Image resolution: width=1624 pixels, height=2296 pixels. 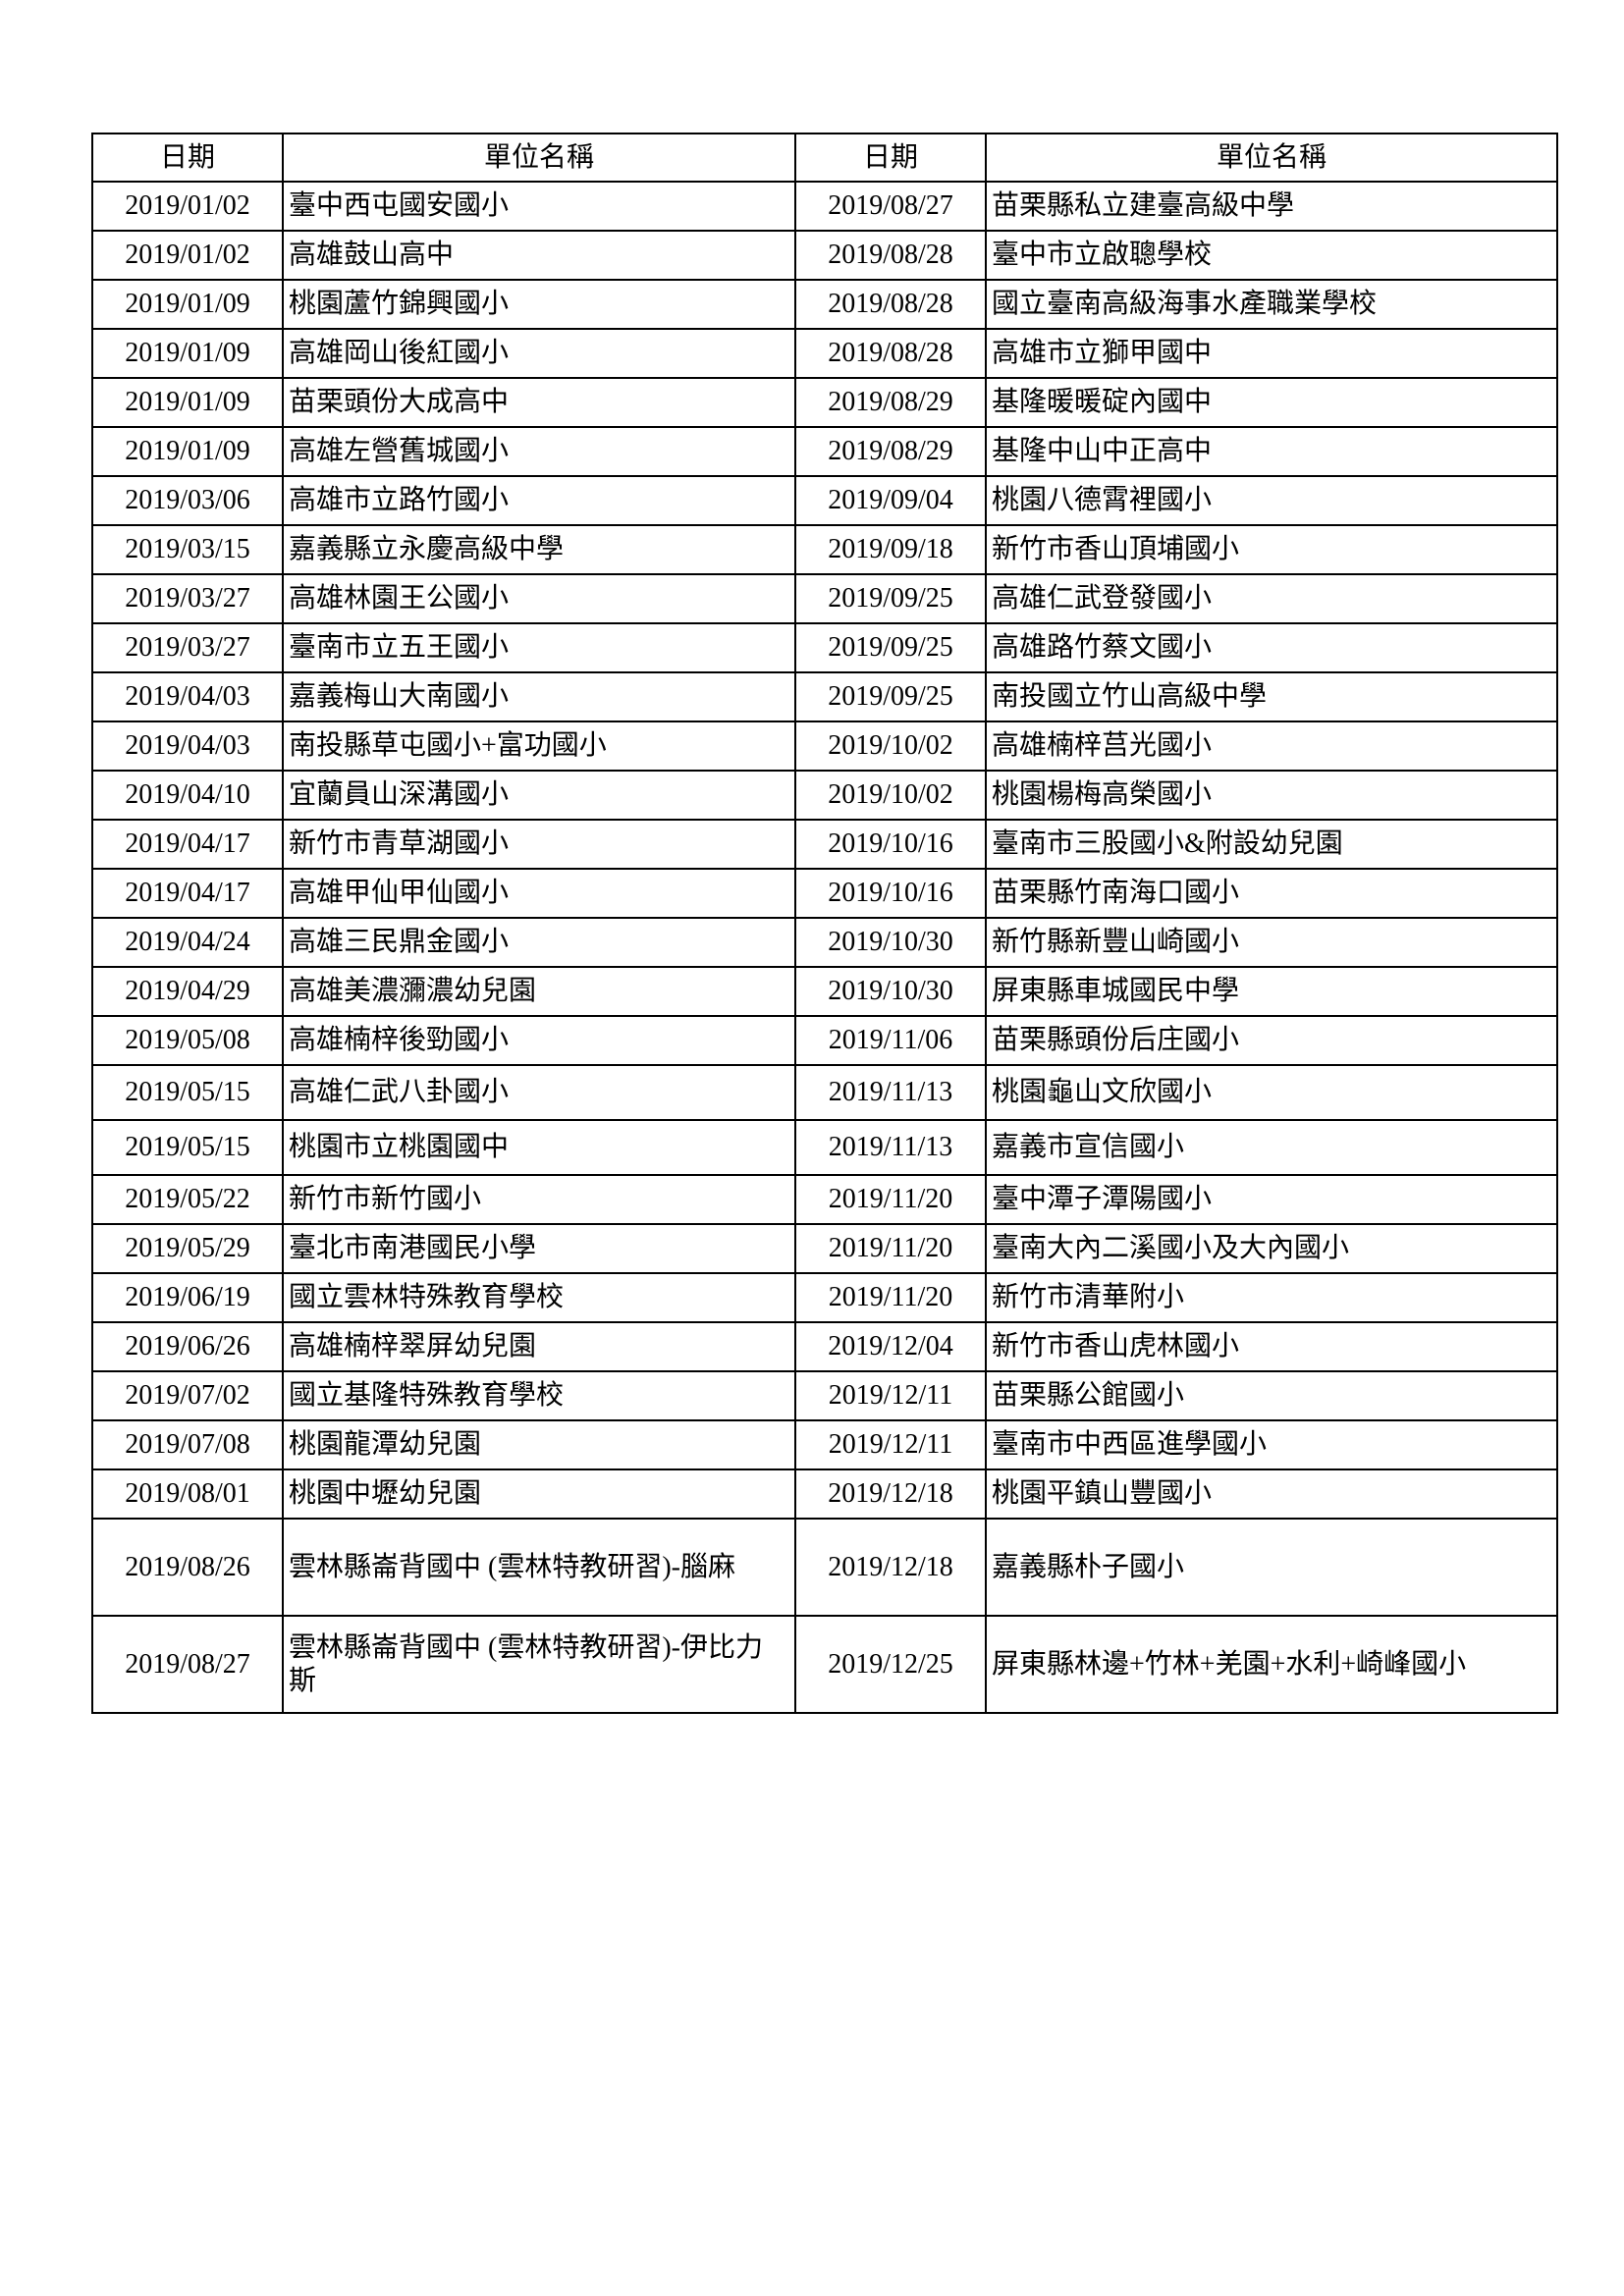 I want to click on date-cell: 2019/10/02, so click(x=890, y=795).